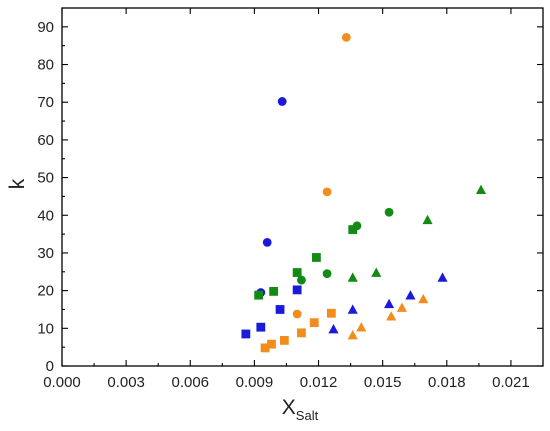 The width and height of the screenshot is (550, 431). Describe the element at coordinates (307, 415) in the screenshot. I see `x-axis-title-subscript: Salt` at that location.